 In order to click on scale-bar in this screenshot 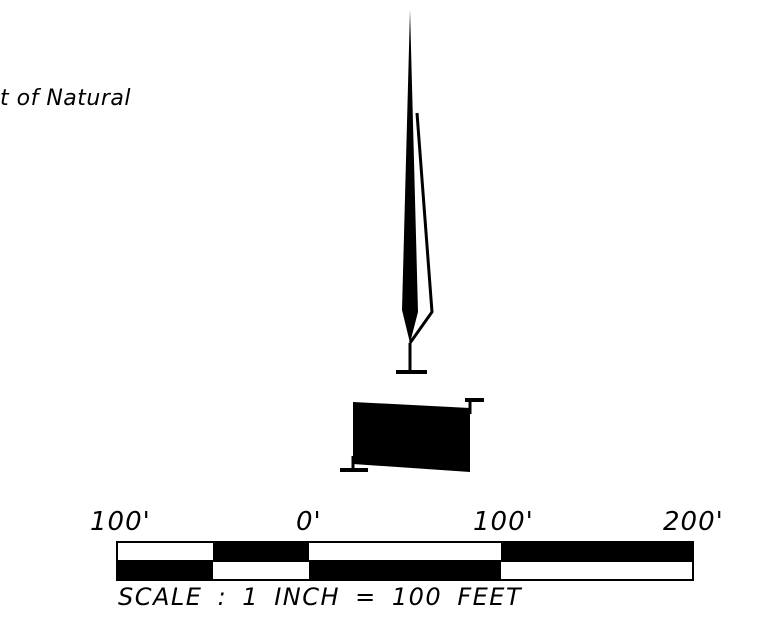, I will do `click(405, 561)`.